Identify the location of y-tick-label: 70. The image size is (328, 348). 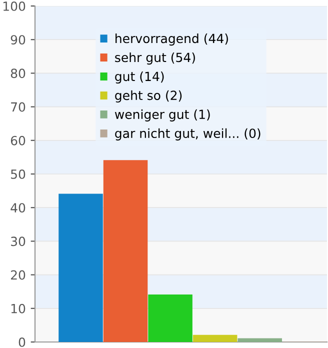
(18, 107).